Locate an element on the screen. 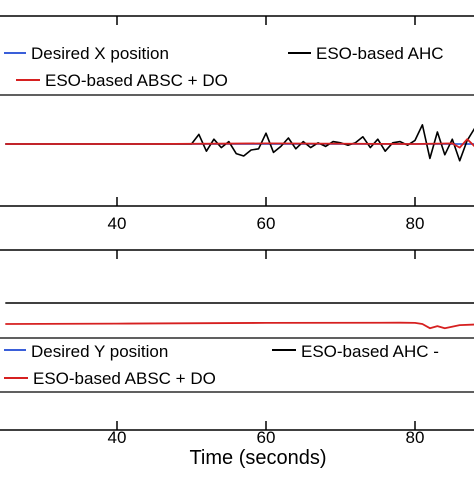 This screenshot has height=479, width=474. x-axis-title: Time (seconds) is located at coordinates (257, 458).